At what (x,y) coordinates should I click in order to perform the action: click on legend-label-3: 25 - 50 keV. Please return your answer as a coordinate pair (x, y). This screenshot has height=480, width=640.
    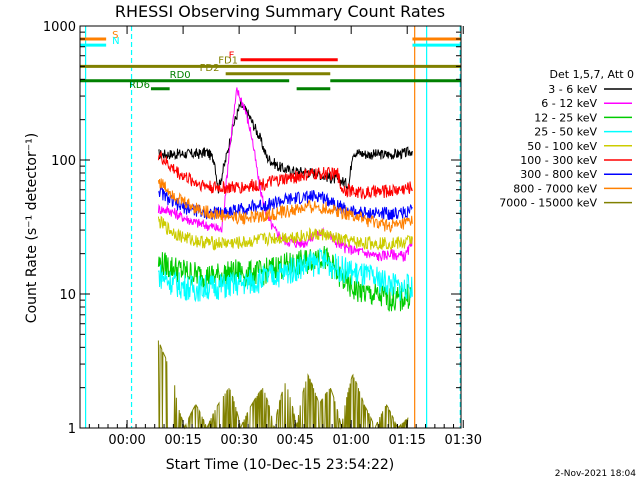
    Looking at the image, I should click on (565, 132).